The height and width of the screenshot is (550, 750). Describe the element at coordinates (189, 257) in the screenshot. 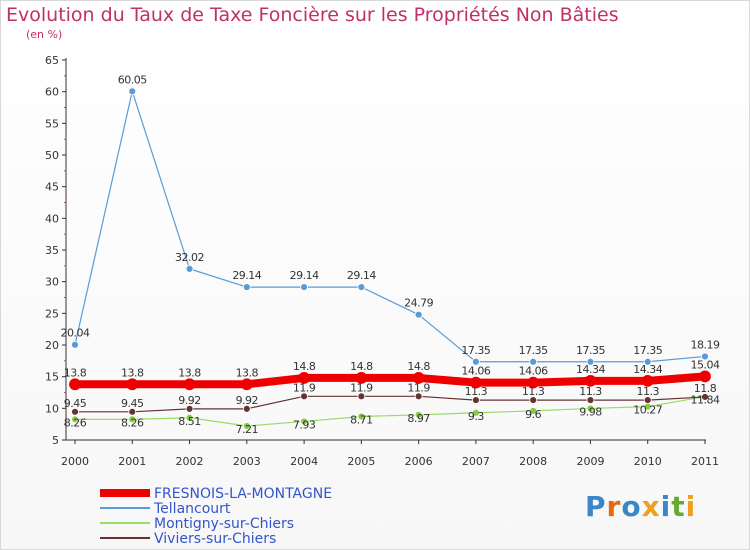

I see `data-label: 32.02` at that location.